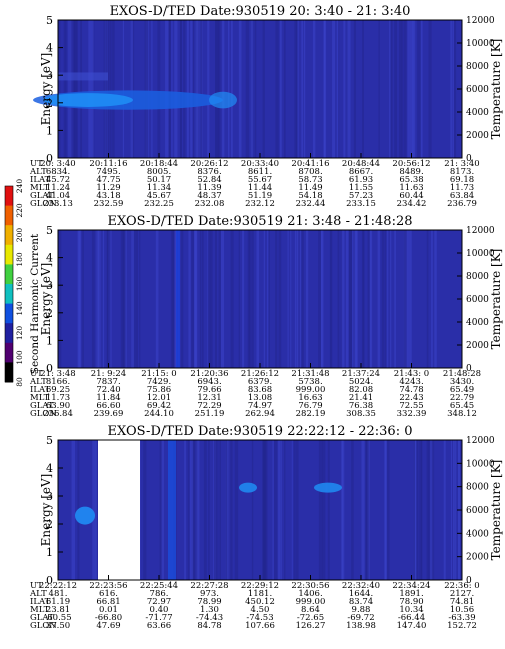 This screenshot has height=649, width=505. I want to click on colorbar-tick-label: 180, so click(19, 259).